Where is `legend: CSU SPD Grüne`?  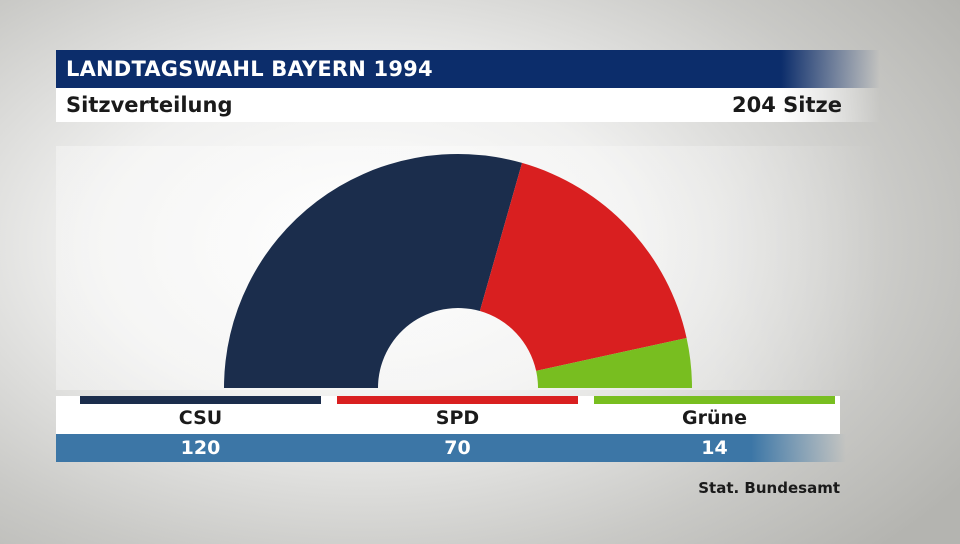
legend: CSU SPD Grüne is located at coordinates (448, 415).